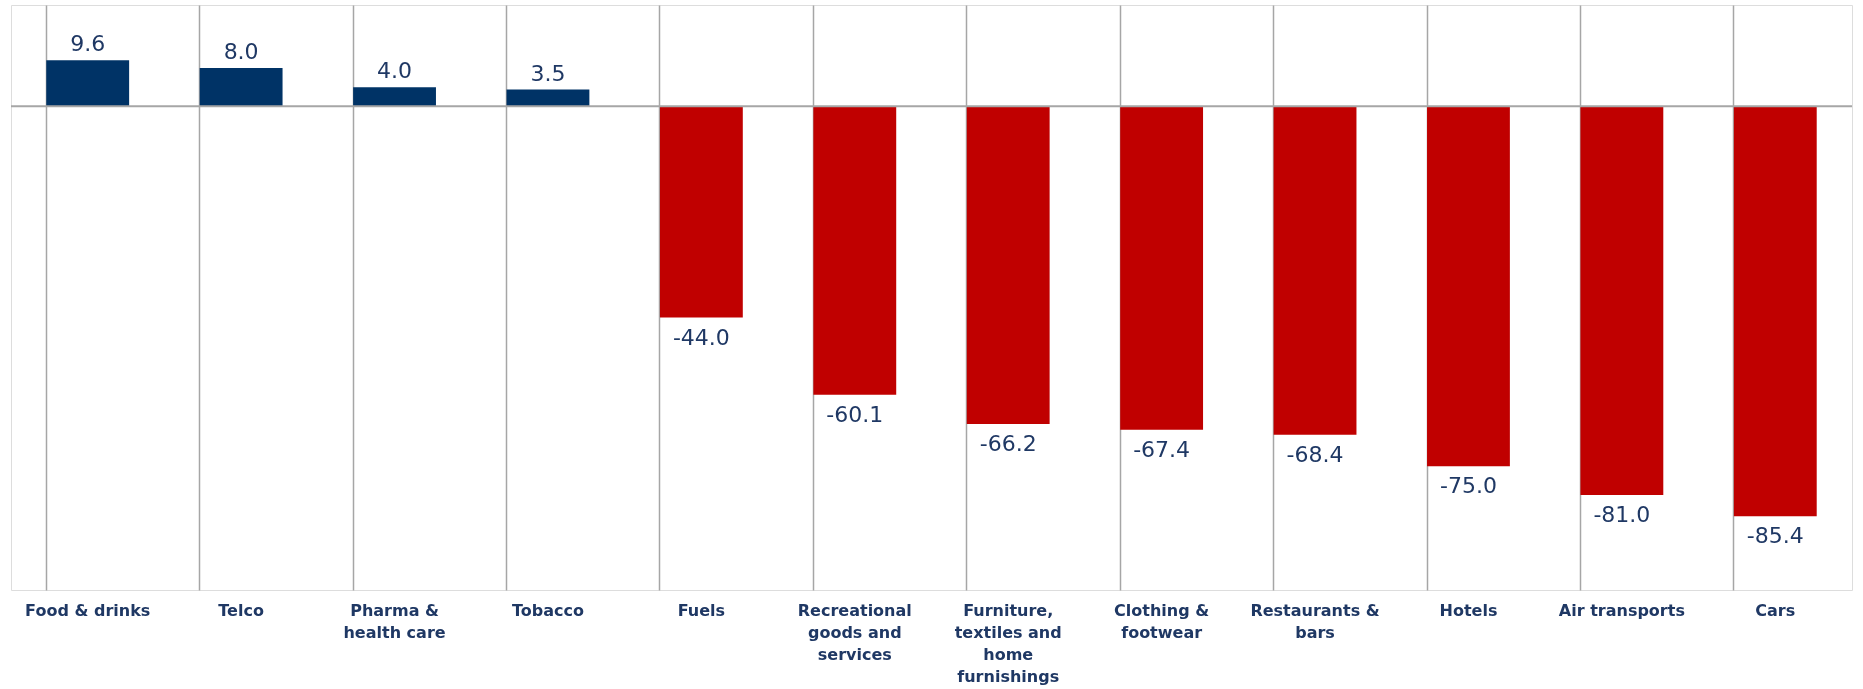  I want to click on x-tick-label: Pharma & health care, so click(394, 621).